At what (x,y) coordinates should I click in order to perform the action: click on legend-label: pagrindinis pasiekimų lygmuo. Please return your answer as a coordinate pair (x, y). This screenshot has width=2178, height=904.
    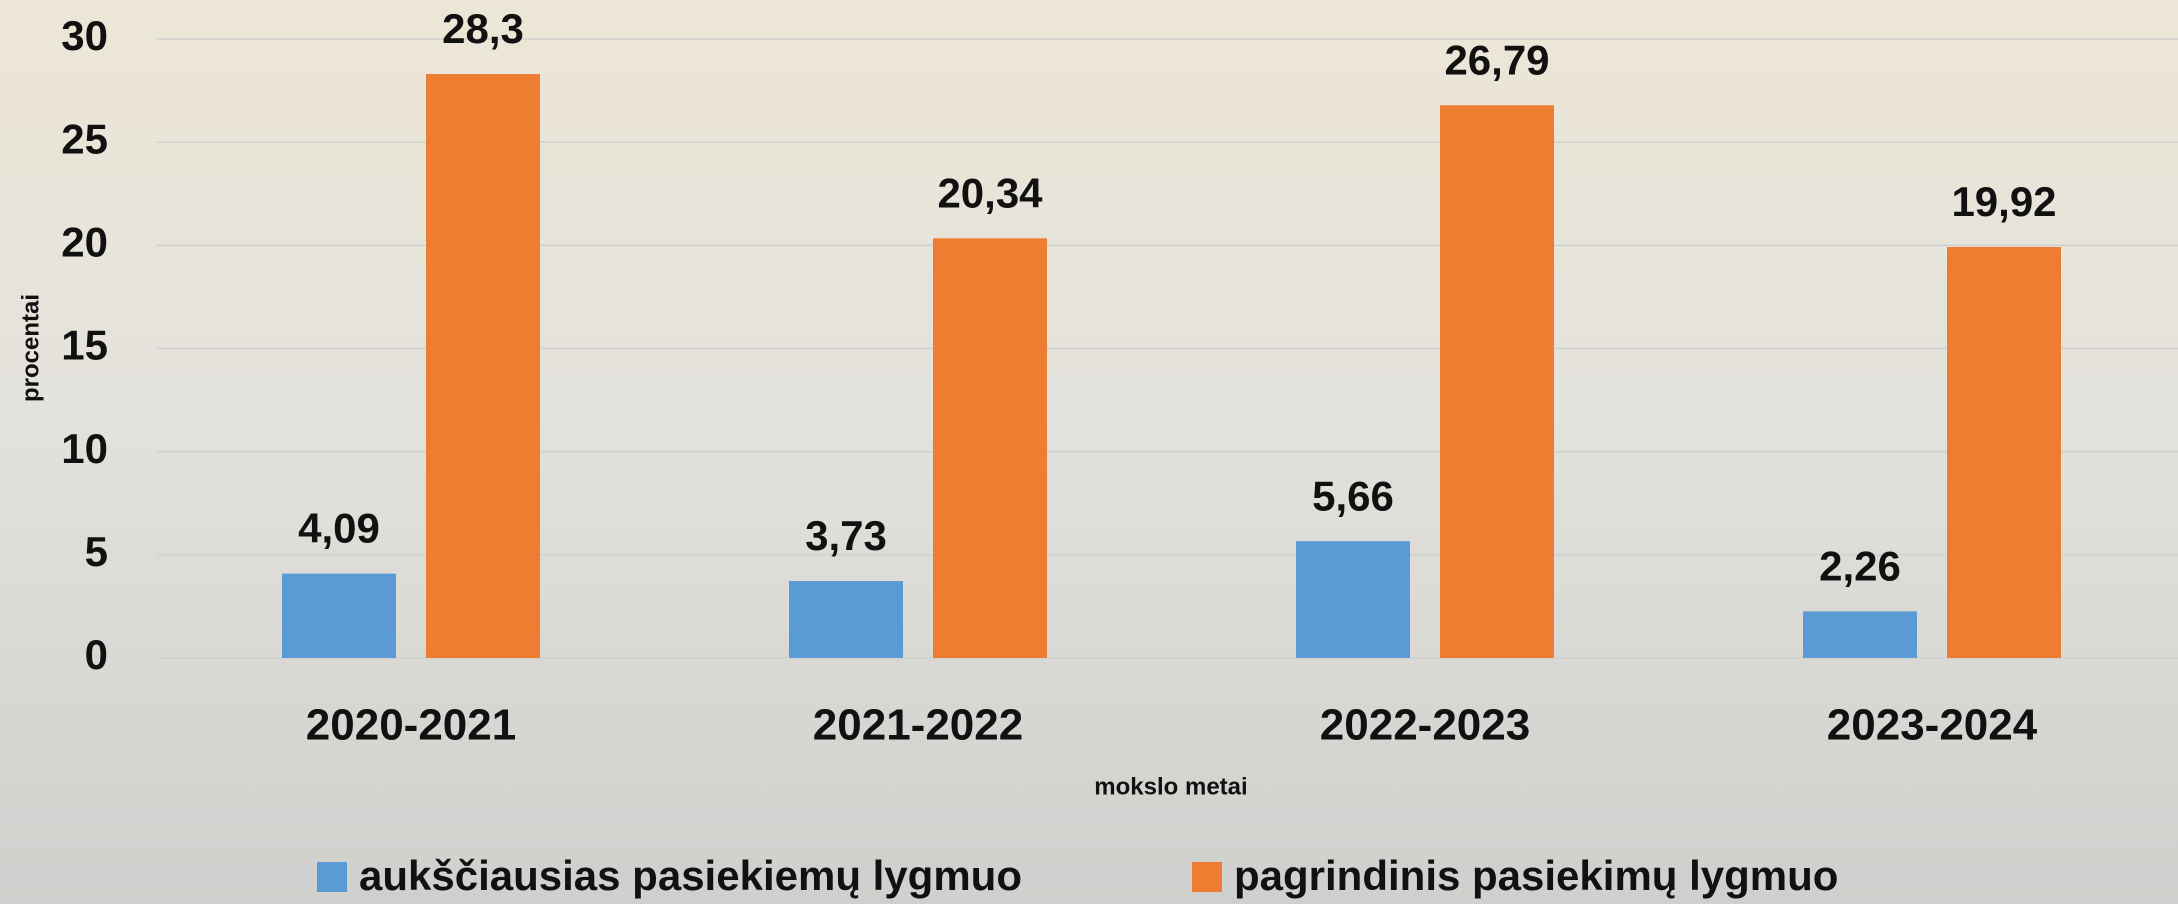
    Looking at the image, I should click on (1536, 875).